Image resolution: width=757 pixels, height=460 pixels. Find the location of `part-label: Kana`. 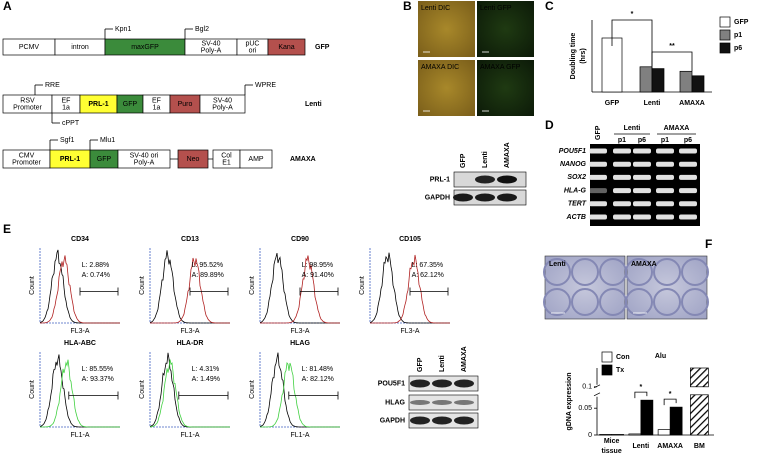

part-label: Kana is located at coordinates (286, 47).